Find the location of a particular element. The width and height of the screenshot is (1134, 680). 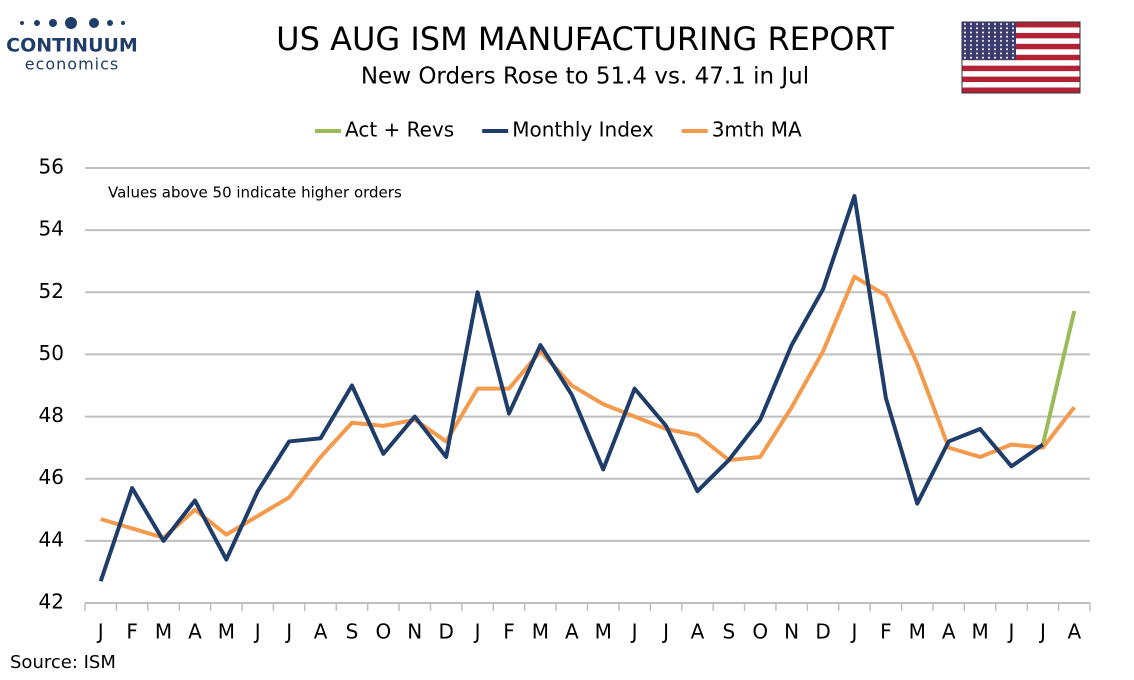

flag is located at coordinates (1021, 57).